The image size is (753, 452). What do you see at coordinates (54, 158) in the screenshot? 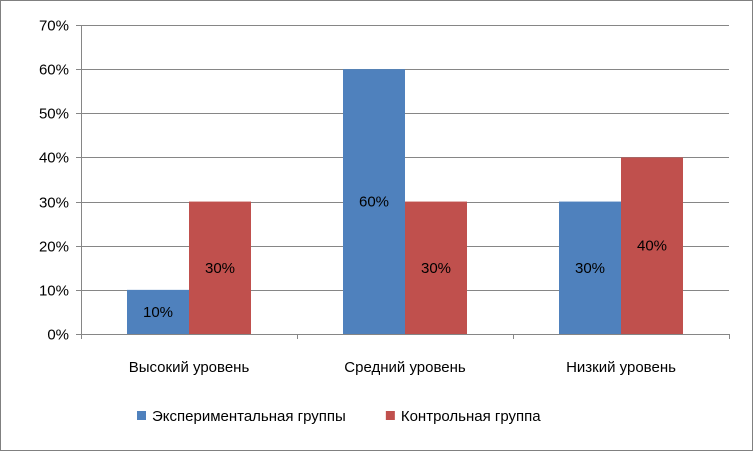
I see `y-tick-label: 40%` at bounding box center [54, 158].